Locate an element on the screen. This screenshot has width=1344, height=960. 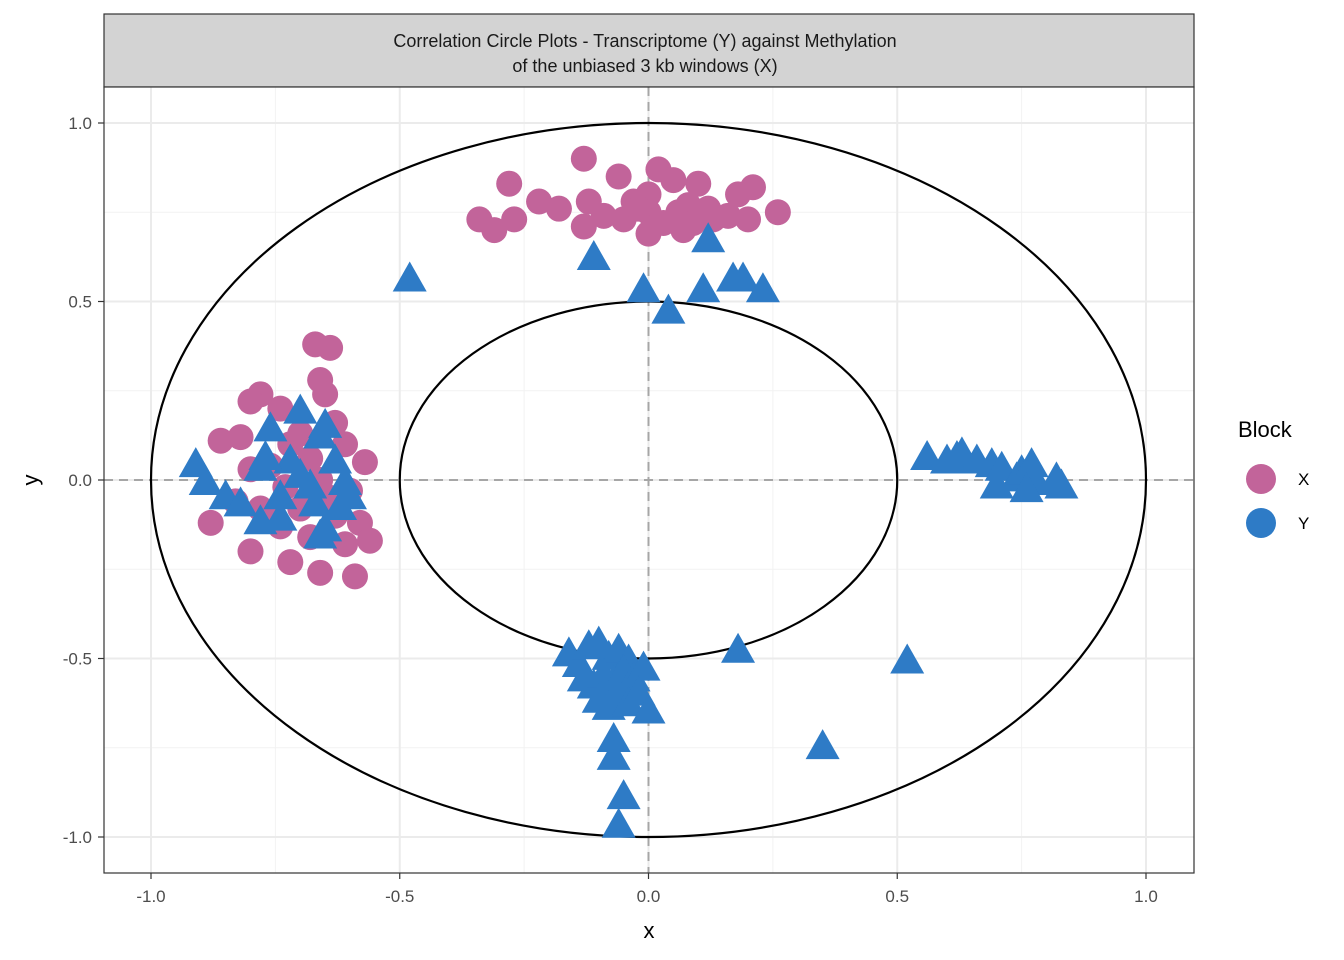
legend-label-X: X is located at coordinates (1303, 479).